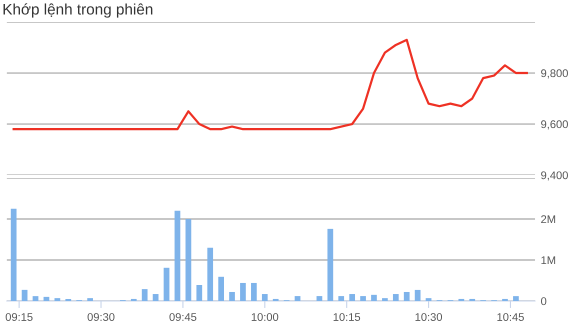 The height and width of the screenshot is (326, 571). What do you see at coordinates (265, 317) in the screenshot?
I see `x-tick-label: 10:00` at bounding box center [265, 317].